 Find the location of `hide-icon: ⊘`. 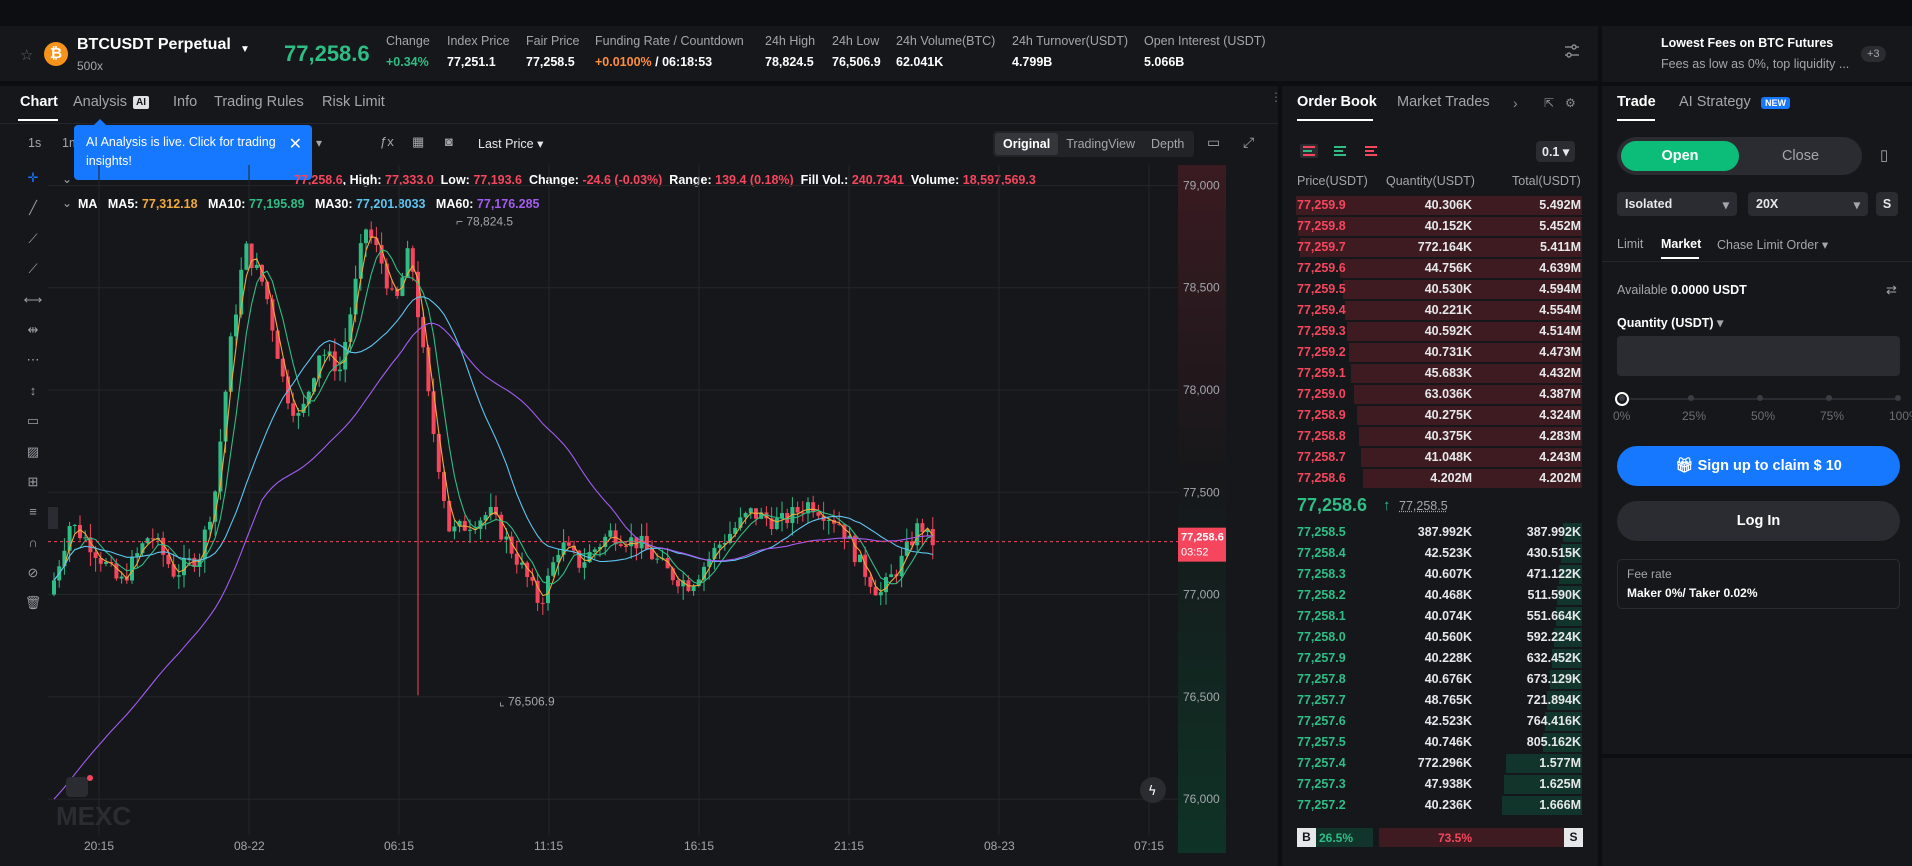

hide-icon: ⊘ is located at coordinates (33, 573).